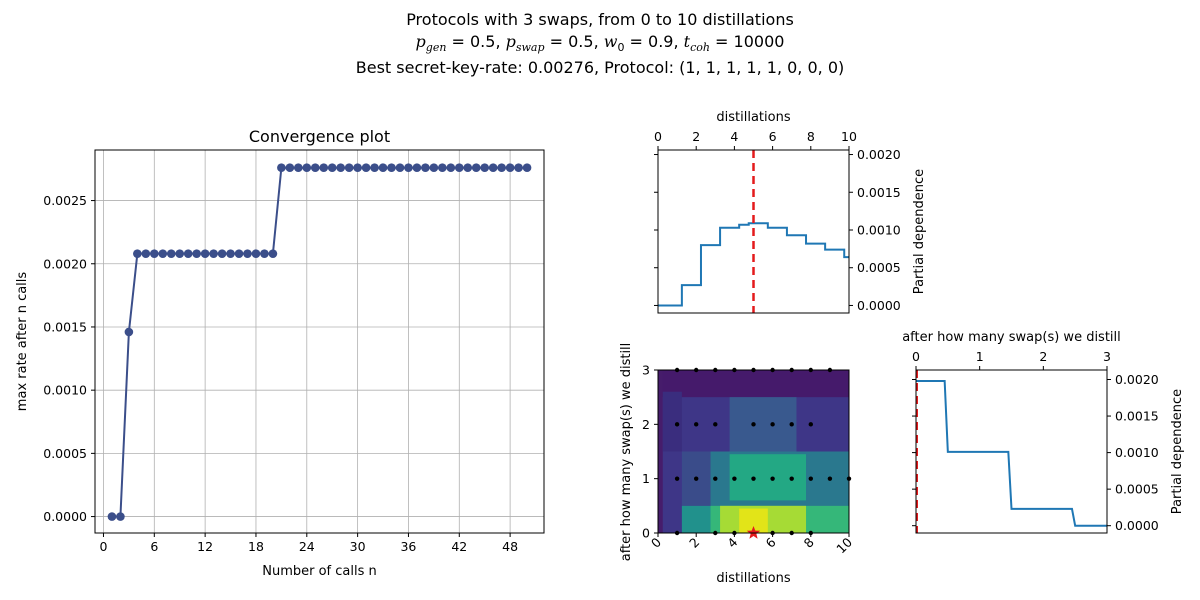 Image resolution: width=1200 pixels, height=600 pixels. I want to click on y-tick-label: 0.0025, so click(65, 200).